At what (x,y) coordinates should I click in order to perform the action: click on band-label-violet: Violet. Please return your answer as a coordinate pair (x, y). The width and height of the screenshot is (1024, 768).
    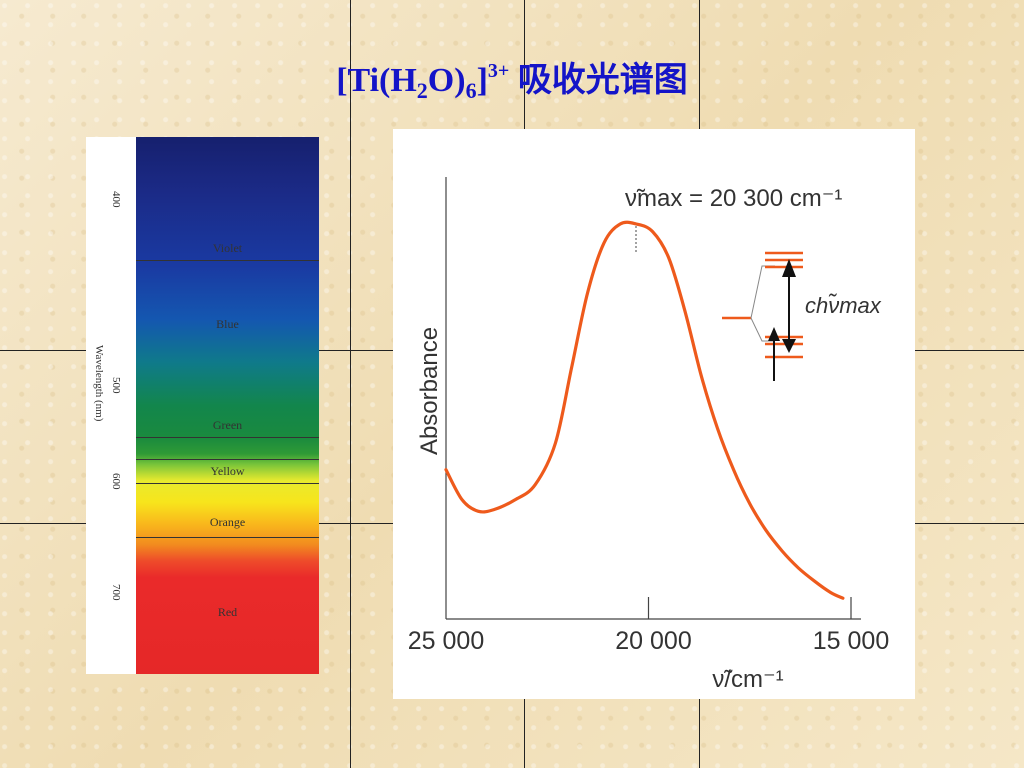
    Looking at the image, I should click on (227, 248).